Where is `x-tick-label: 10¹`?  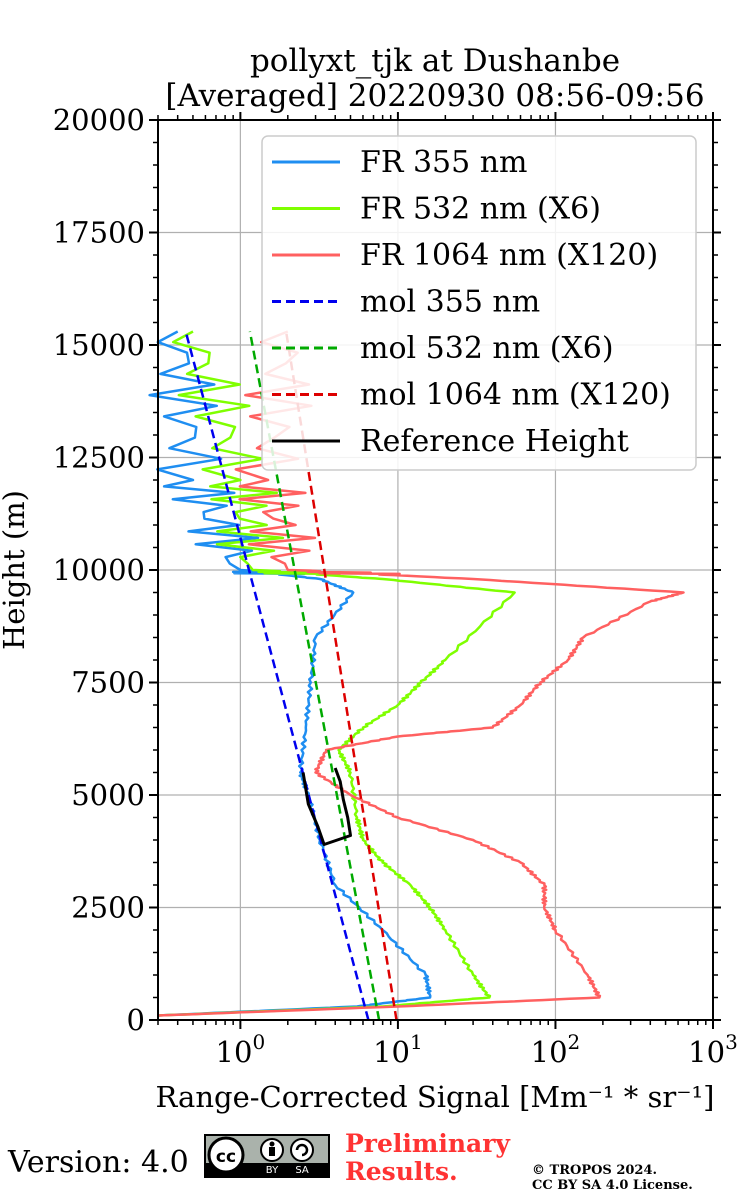
x-tick-label: 10¹ is located at coordinates (398, 1049).